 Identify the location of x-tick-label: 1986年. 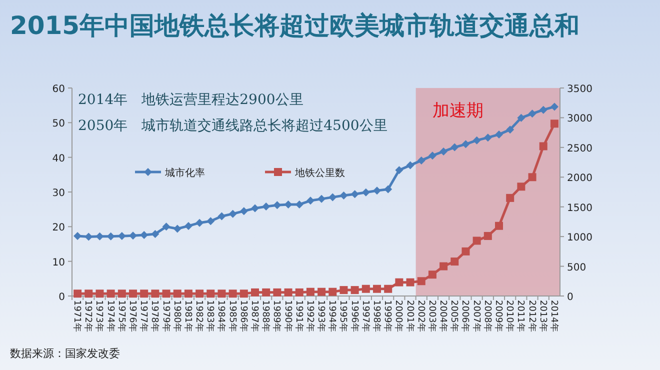
(243, 316).